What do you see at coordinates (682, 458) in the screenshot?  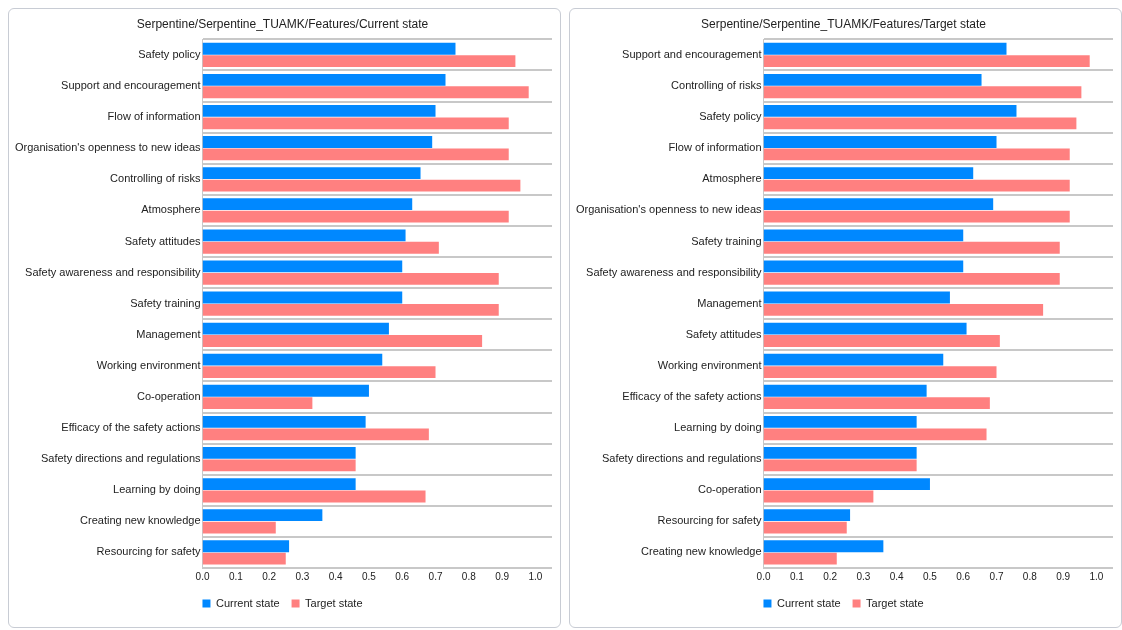 I see `y-tick-label: Safety directions and regulations` at bounding box center [682, 458].